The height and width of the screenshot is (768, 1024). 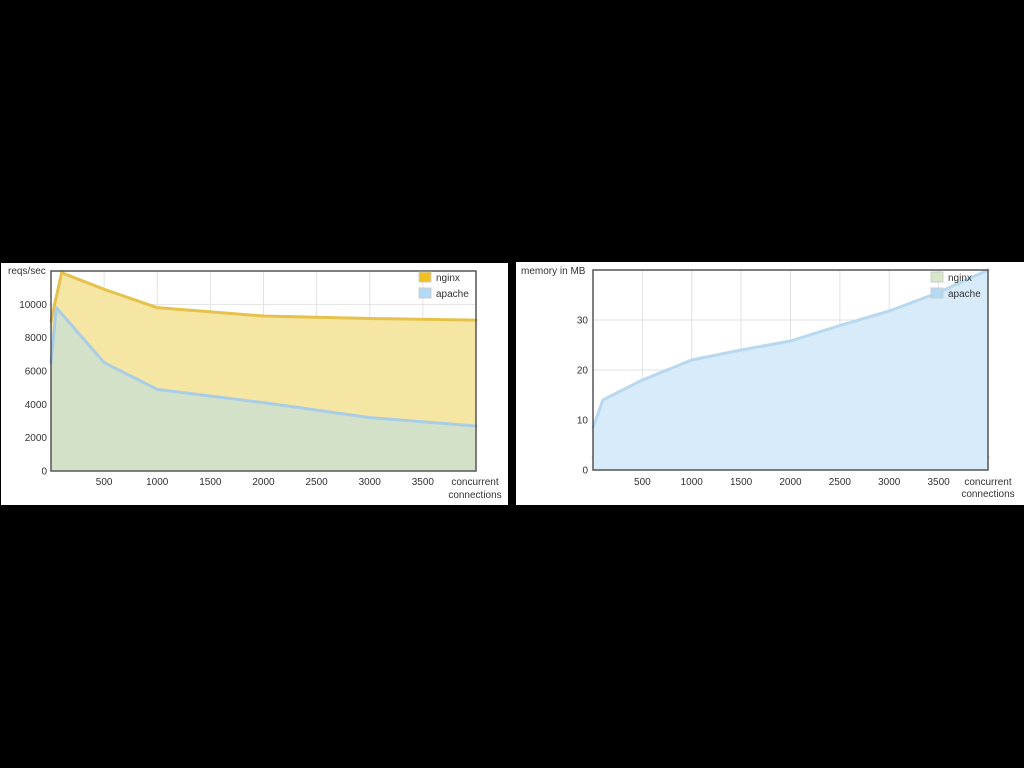 I want to click on series-apache, so click(x=790, y=369).